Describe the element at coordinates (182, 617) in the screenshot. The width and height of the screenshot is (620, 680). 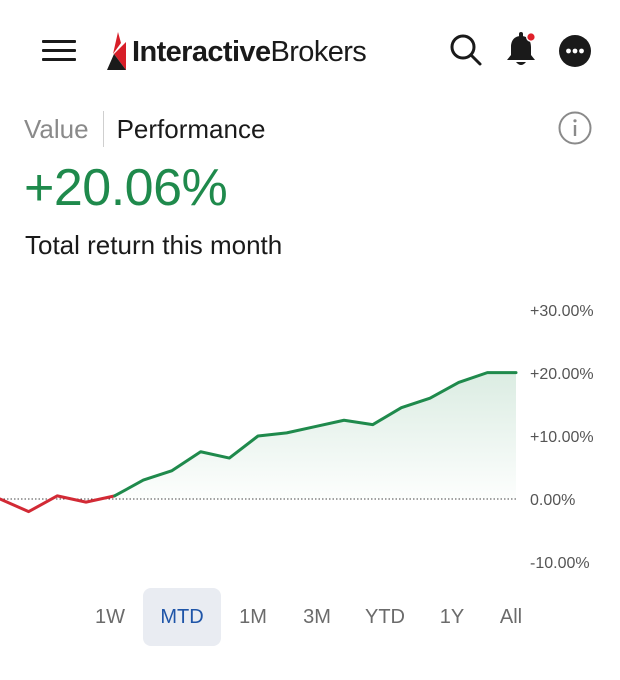
I see `range-button-mtd: MTD` at that location.